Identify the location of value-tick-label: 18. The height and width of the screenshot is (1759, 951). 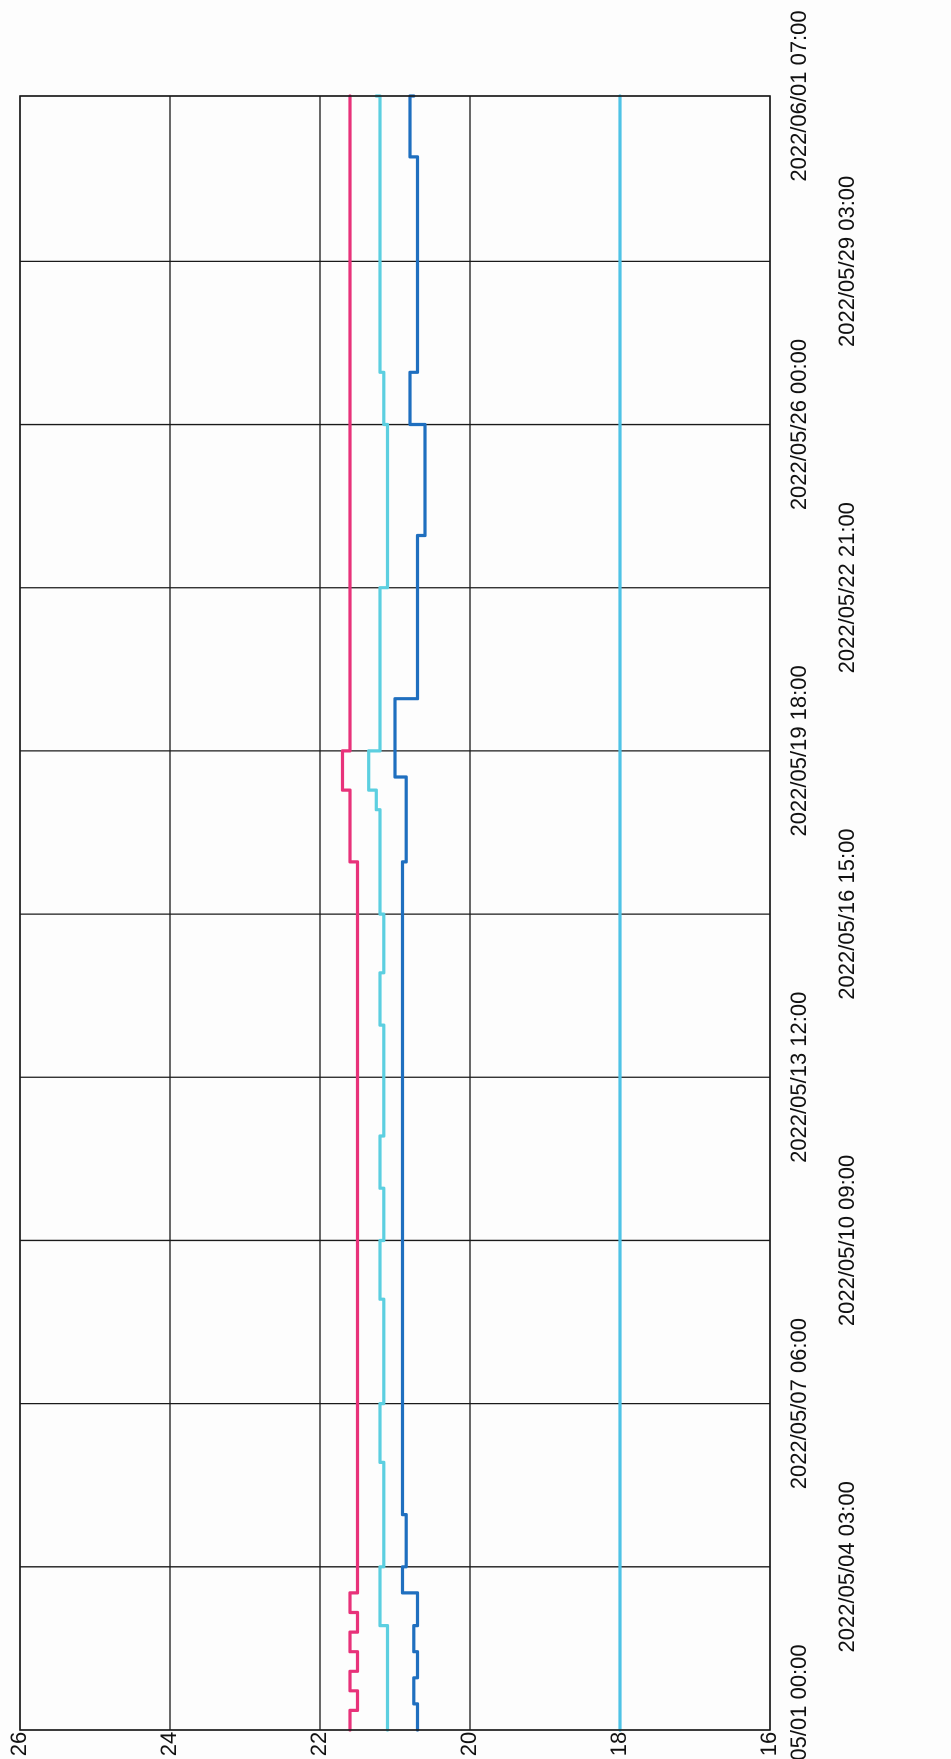
(618, 1744).